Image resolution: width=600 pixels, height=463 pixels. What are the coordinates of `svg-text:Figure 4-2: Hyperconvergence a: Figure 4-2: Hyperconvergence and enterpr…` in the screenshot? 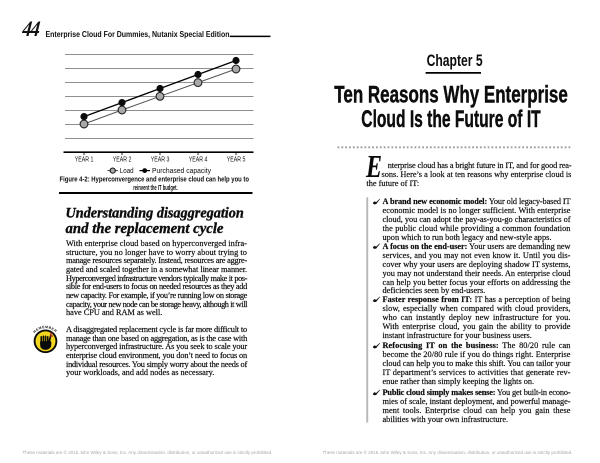 It's located at (155, 178).